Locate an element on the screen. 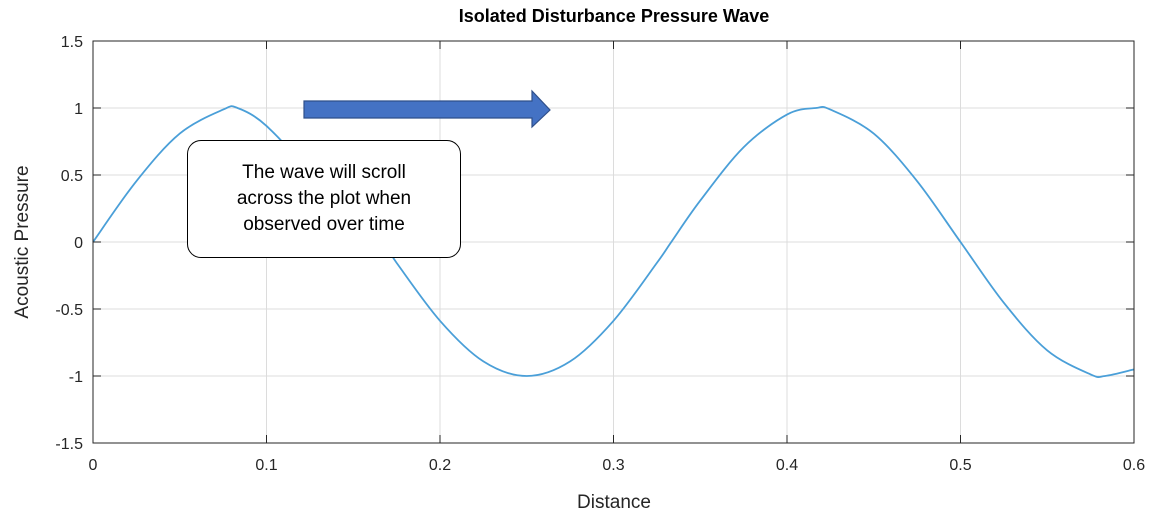 Image resolution: width=1162 pixels, height=516 pixels. x-axis-label: Distance is located at coordinates (614, 502).